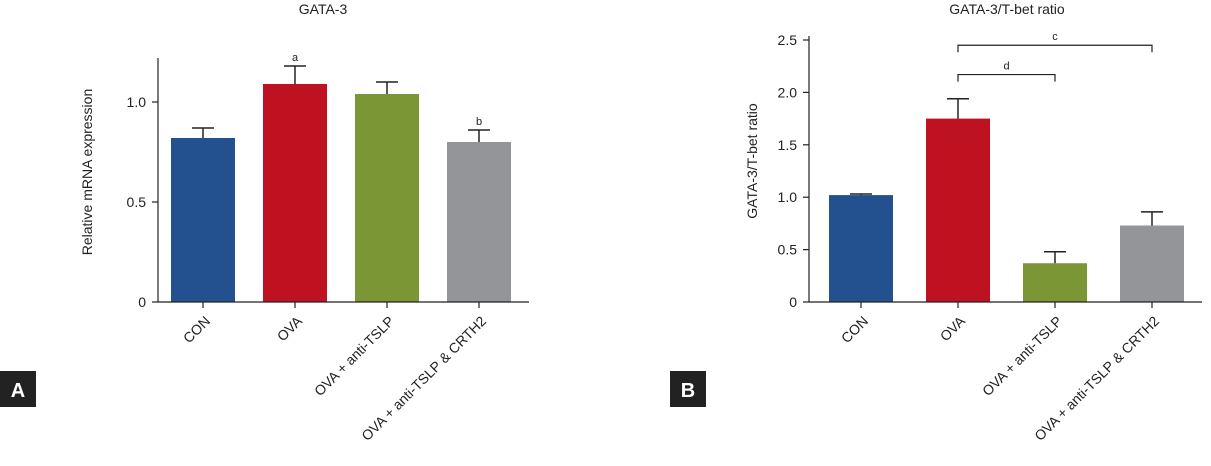  Describe the element at coordinates (295, 58) in the screenshot. I see `significance-label-2: a` at that location.